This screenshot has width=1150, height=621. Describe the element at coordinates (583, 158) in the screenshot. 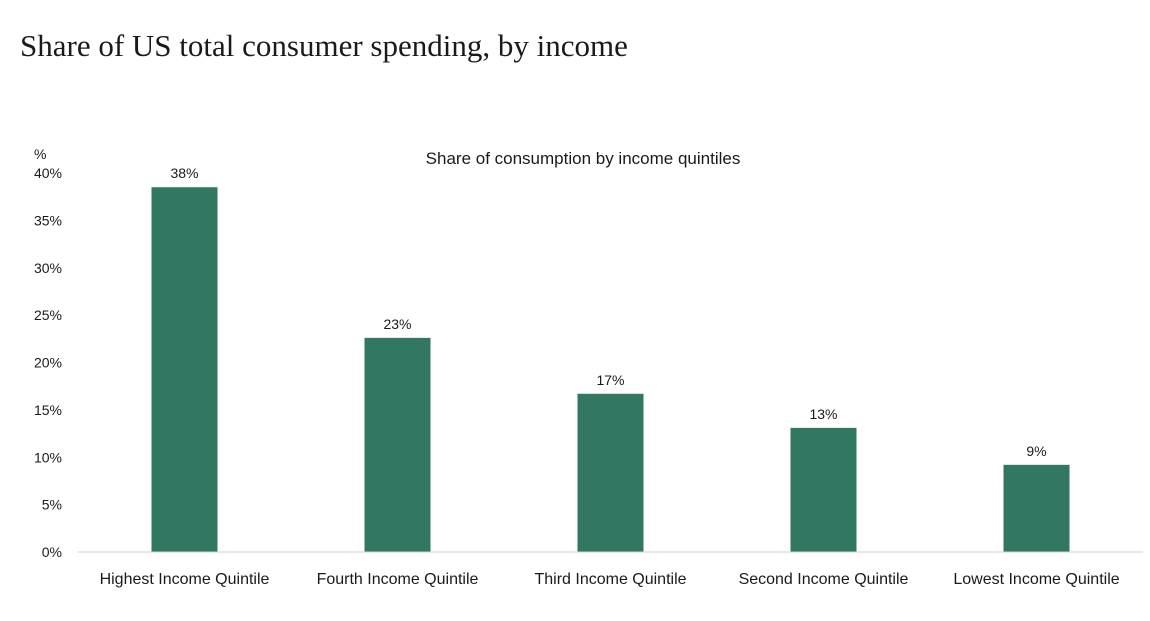

I see `chart-title: Share of consumption by income quintiles` at that location.